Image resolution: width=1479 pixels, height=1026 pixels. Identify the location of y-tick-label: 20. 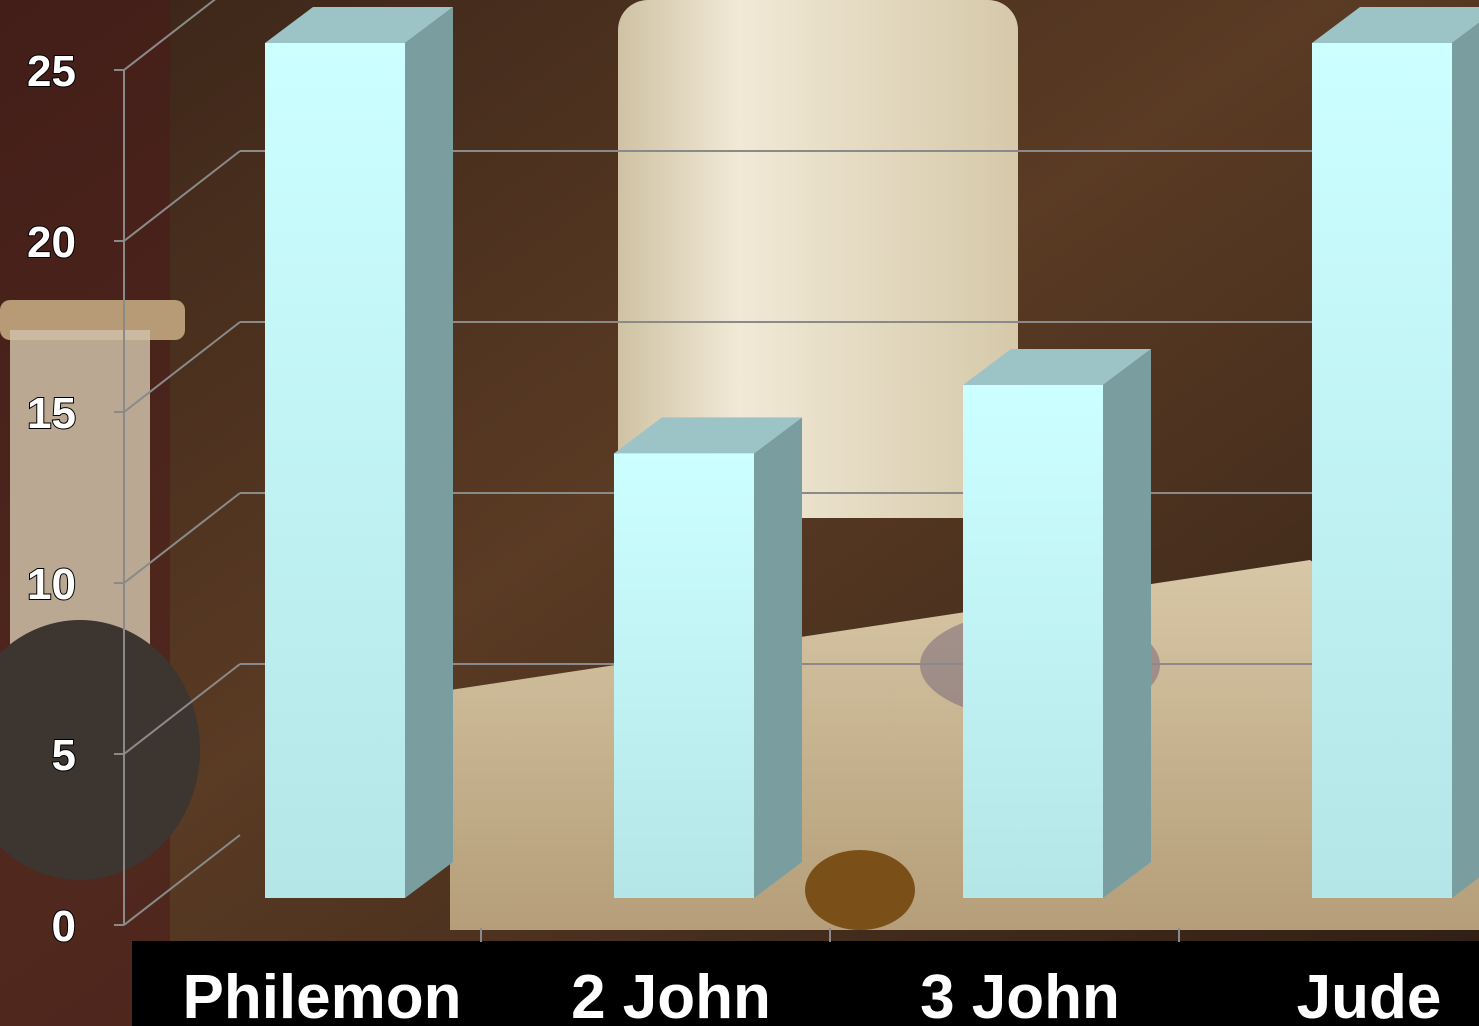
(51, 242).